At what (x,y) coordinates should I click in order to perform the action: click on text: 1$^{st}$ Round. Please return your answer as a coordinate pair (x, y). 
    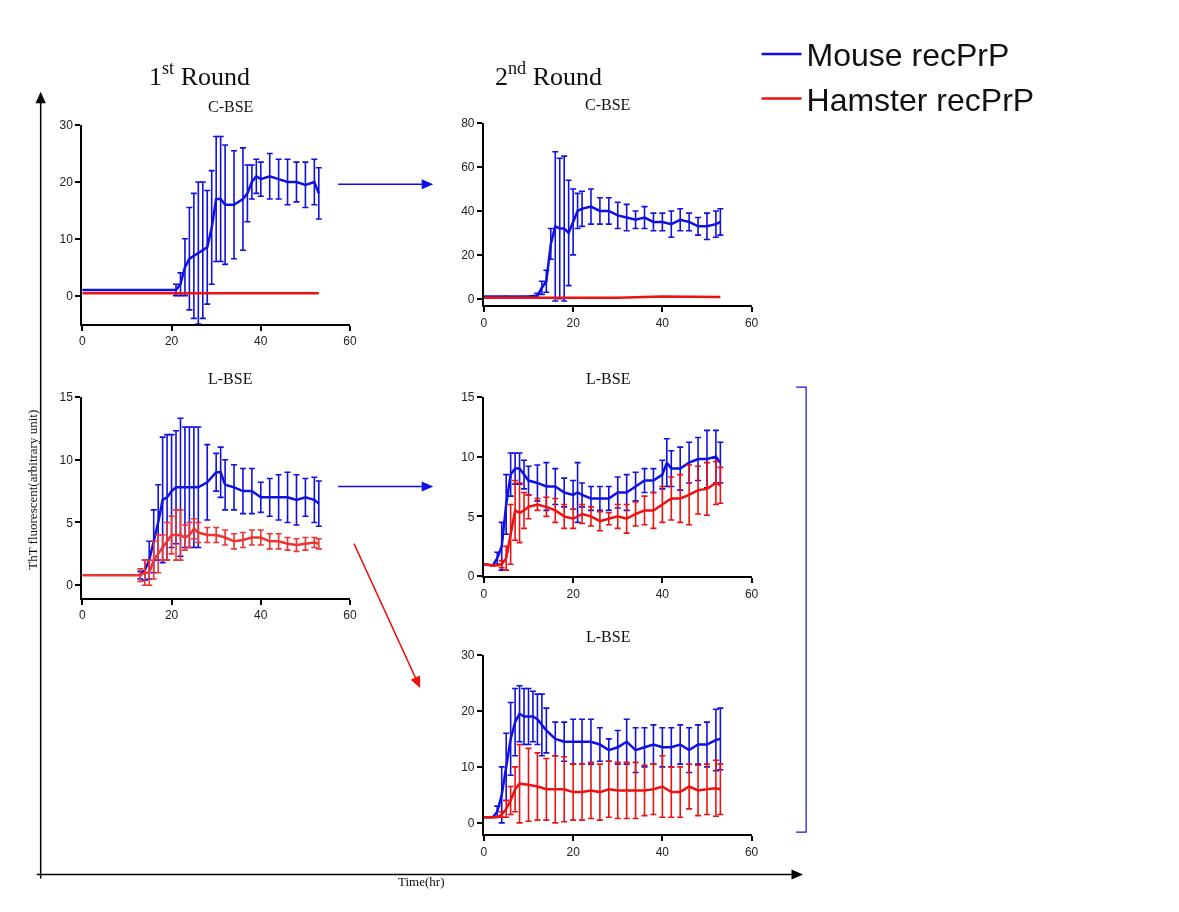
    Looking at the image, I should click on (199, 74).